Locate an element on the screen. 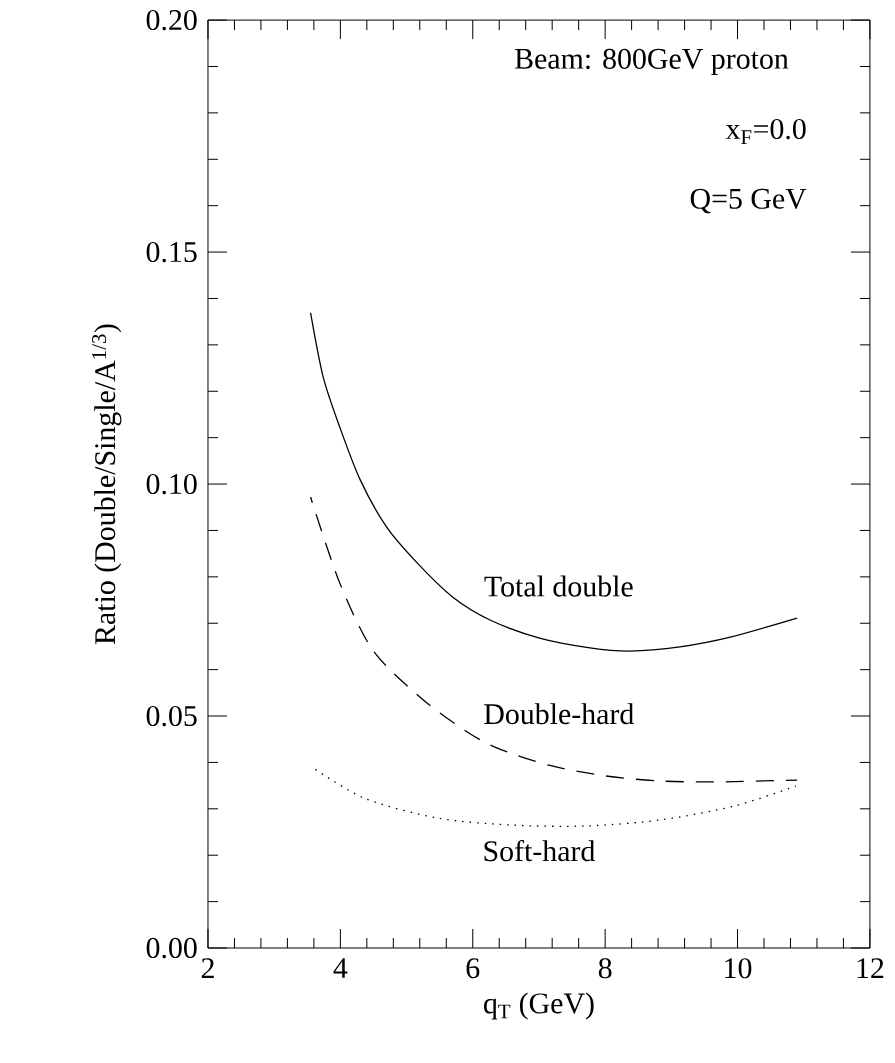 The height and width of the screenshot is (1063, 895). x-tick-label: 2 is located at coordinates (207, 968).